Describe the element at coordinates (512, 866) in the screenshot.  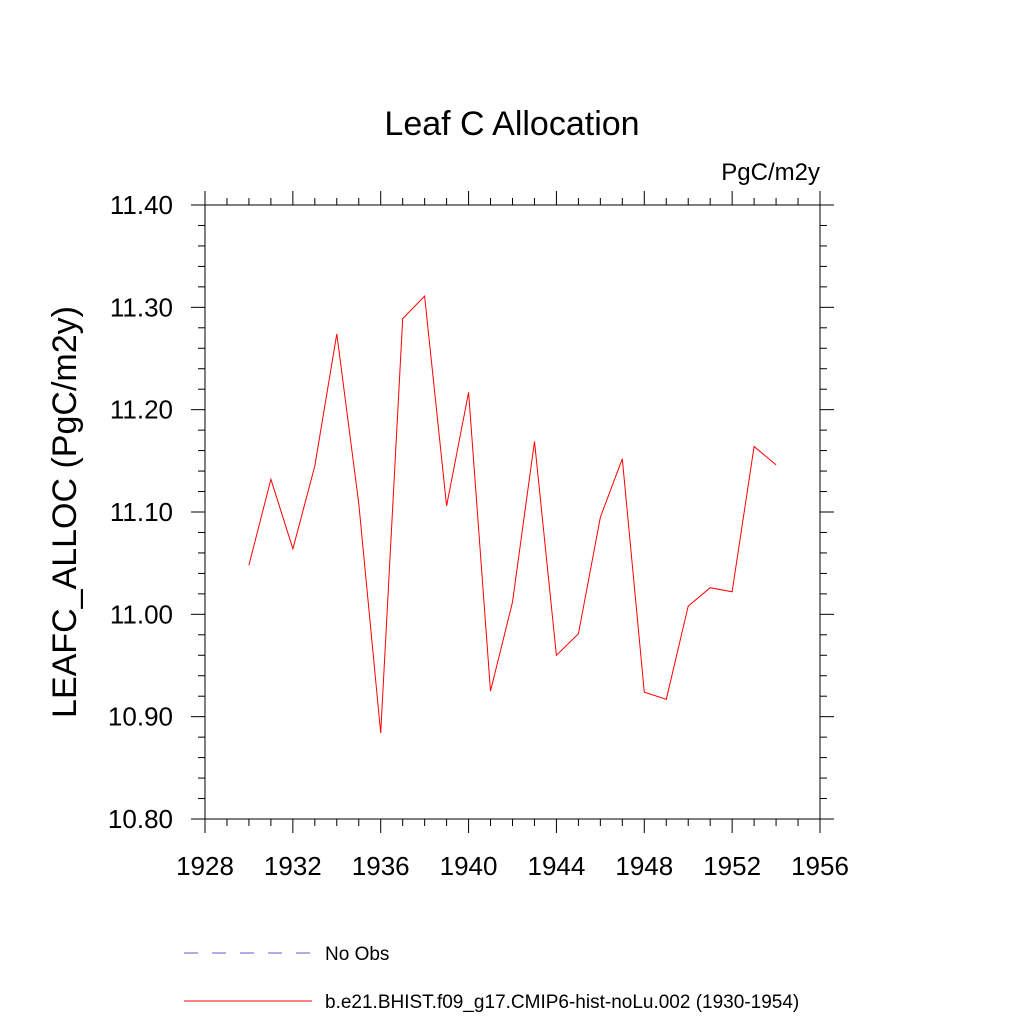
I see `x-tick-labels: 1928 1932 1936 1940 1944 1948 1952 1956` at that location.